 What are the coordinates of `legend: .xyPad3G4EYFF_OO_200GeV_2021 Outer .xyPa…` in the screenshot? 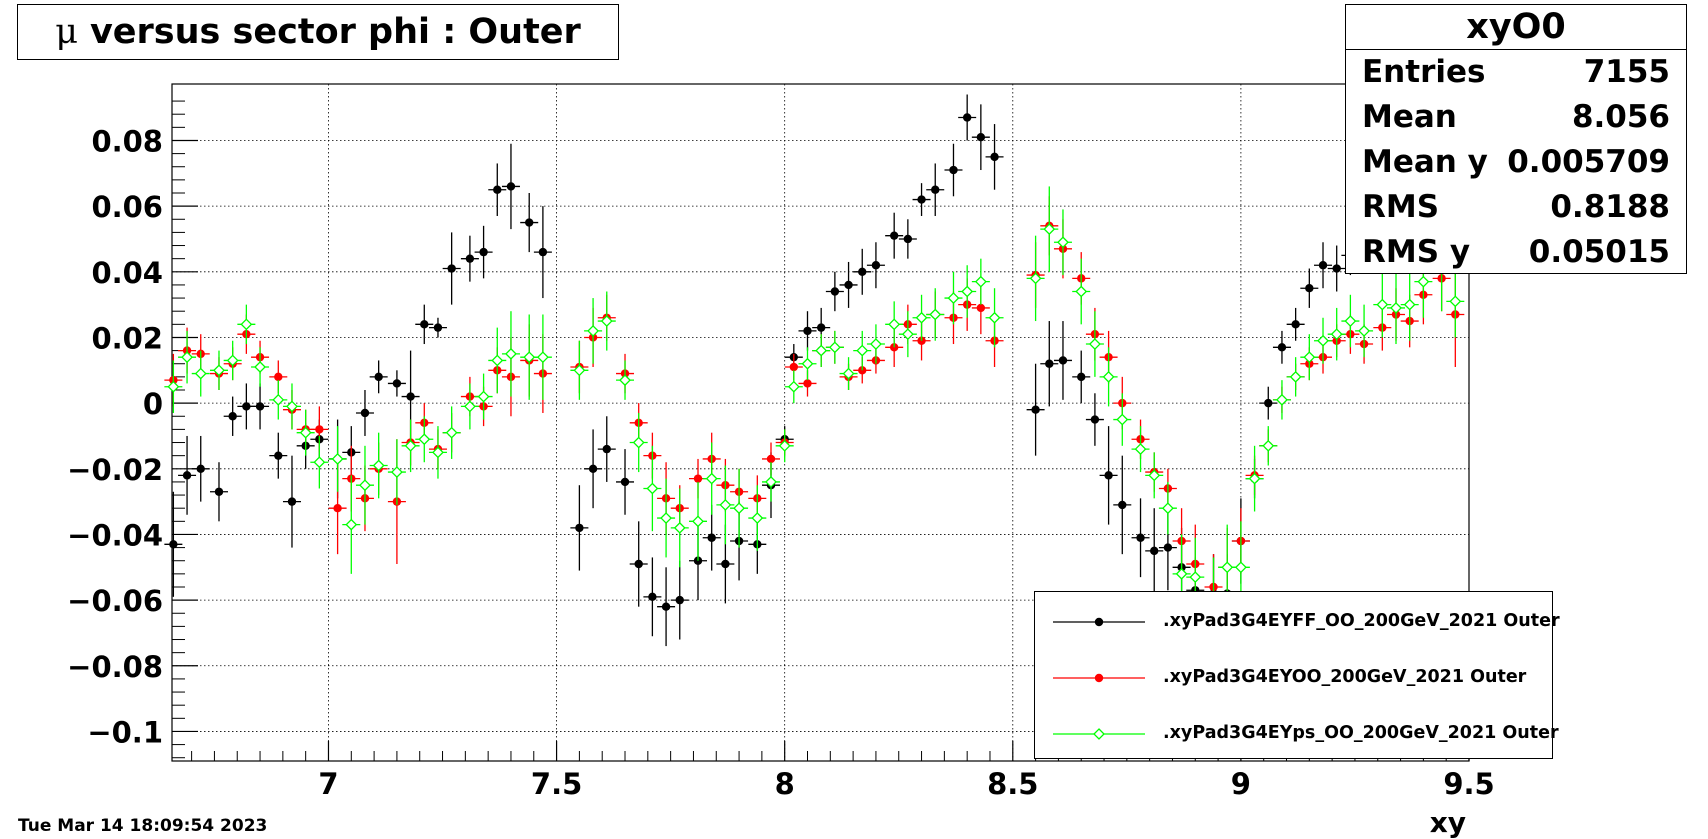 It's located at (1297, 675).